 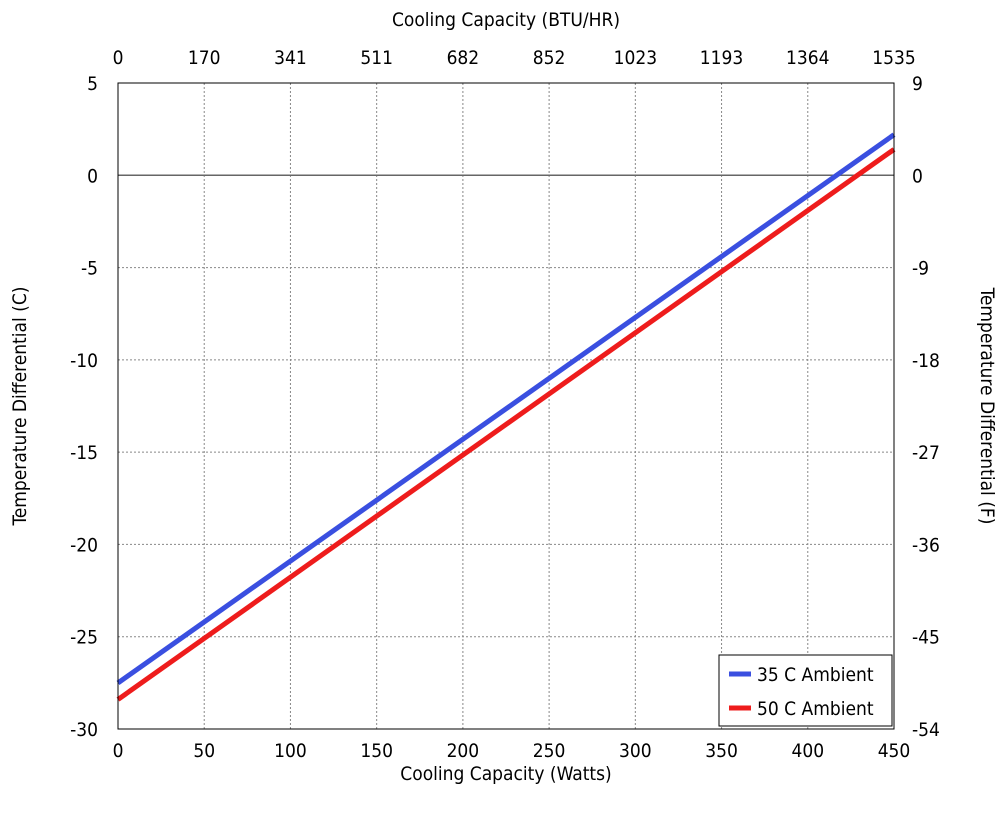 What do you see at coordinates (815, 675) in the screenshot?
I see `legend-label-35c: 35 C Ambient` at bounding box center [815, 675].